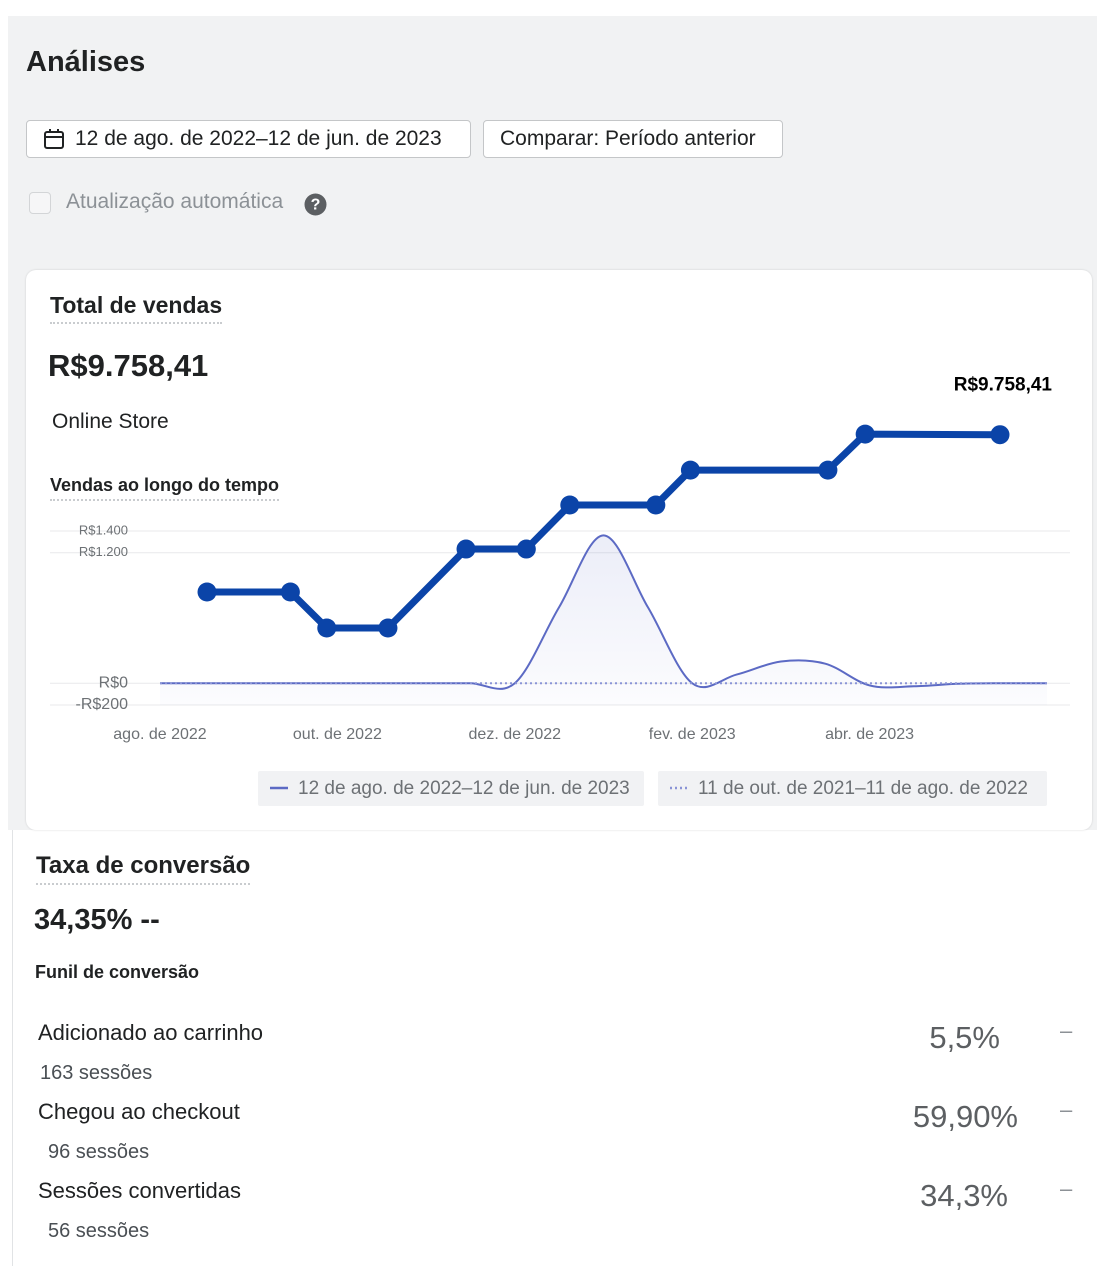 Image resolution: width=1097 pixels, height=1266 pixels. Describe the element at coordinates (117, 972) in the screenshot. I see `funnel-title: Funil de conversão` at that location.